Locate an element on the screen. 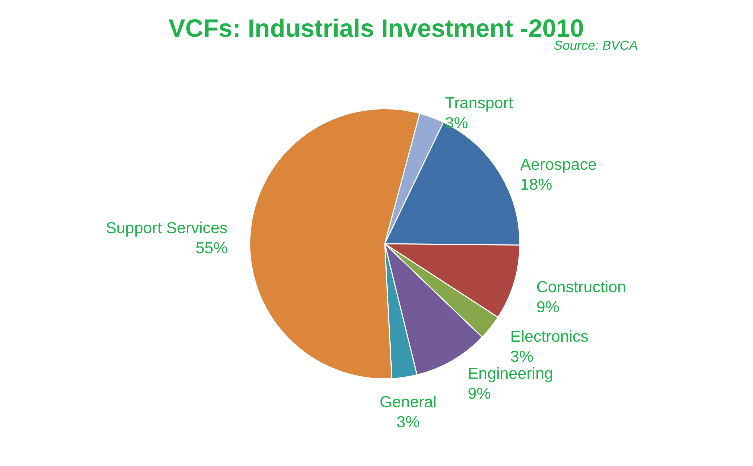  slice-label: Construction is located at coordinates (581, 287).